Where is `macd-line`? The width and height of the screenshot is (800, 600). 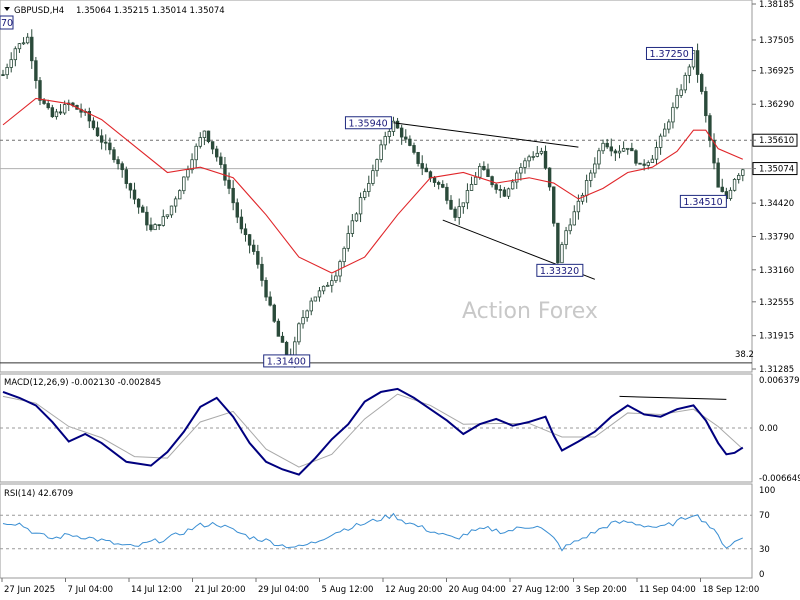 macd-line is located at coordinates (373, 431).